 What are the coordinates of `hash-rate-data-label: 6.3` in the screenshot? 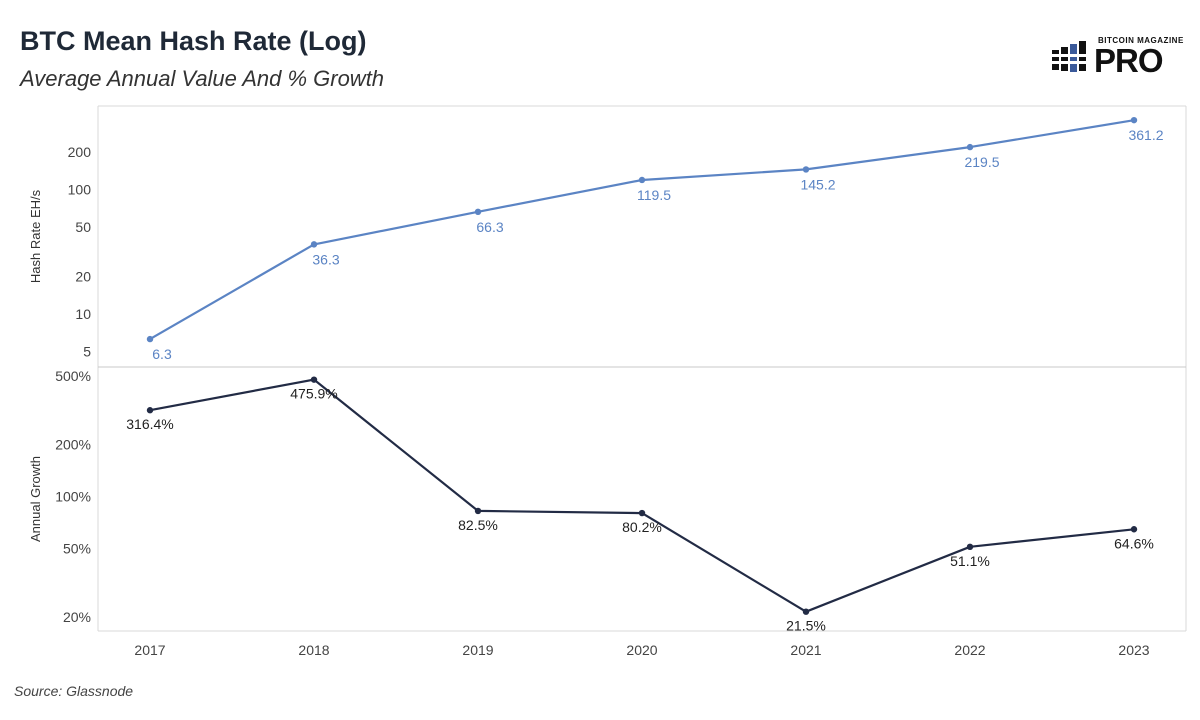 It's located at (162, 354).